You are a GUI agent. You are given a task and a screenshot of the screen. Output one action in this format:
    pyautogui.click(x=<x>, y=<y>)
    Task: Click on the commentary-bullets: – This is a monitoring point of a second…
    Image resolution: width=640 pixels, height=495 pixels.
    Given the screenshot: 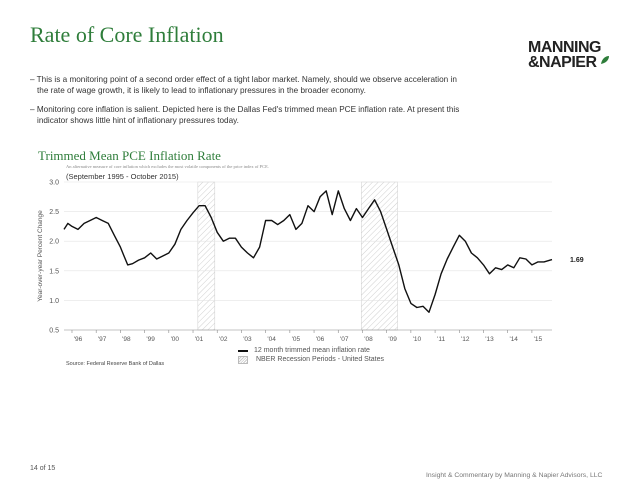 What is the action you would take?
    pyautogui.click(x=250, y=104)
    